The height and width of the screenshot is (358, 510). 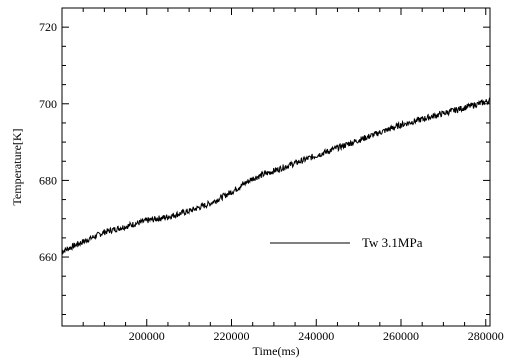 What do you see at coordinates (401, 336) in the screenshot?
I see `x-tick-label: 260000` at bounding box center [401, 336].